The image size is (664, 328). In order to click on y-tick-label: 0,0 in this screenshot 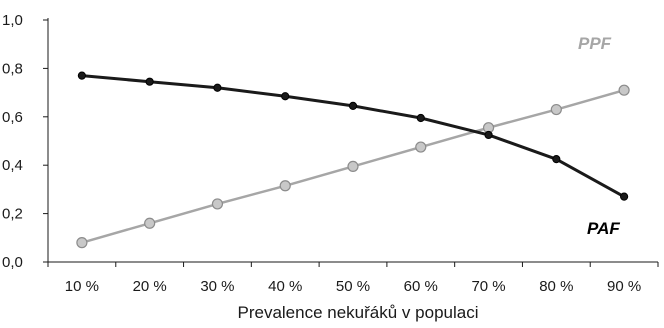, I will do `click(12, 262)`.